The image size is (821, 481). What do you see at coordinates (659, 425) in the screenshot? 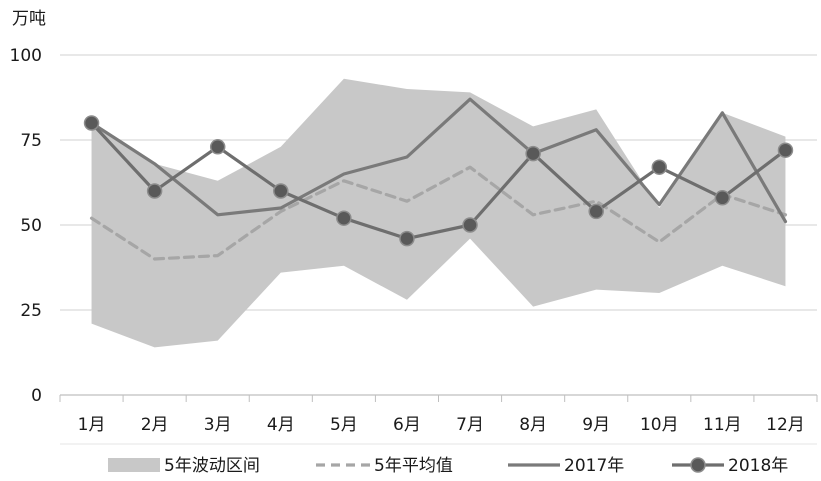
I see `x-tick-label: 10月` at bounding box center [659, 425].